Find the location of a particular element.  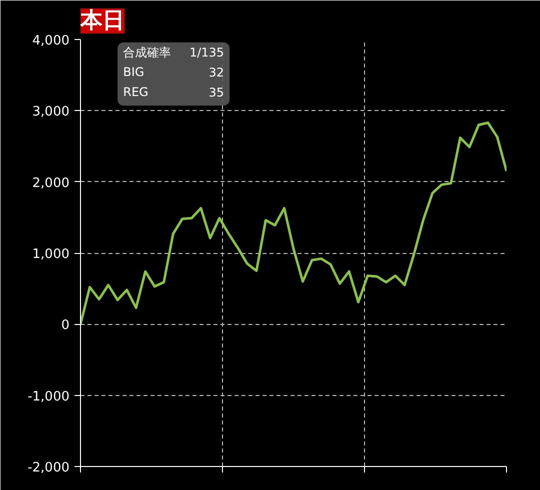

y-tick-label: 2,000 is located at coordinates (51, 183).